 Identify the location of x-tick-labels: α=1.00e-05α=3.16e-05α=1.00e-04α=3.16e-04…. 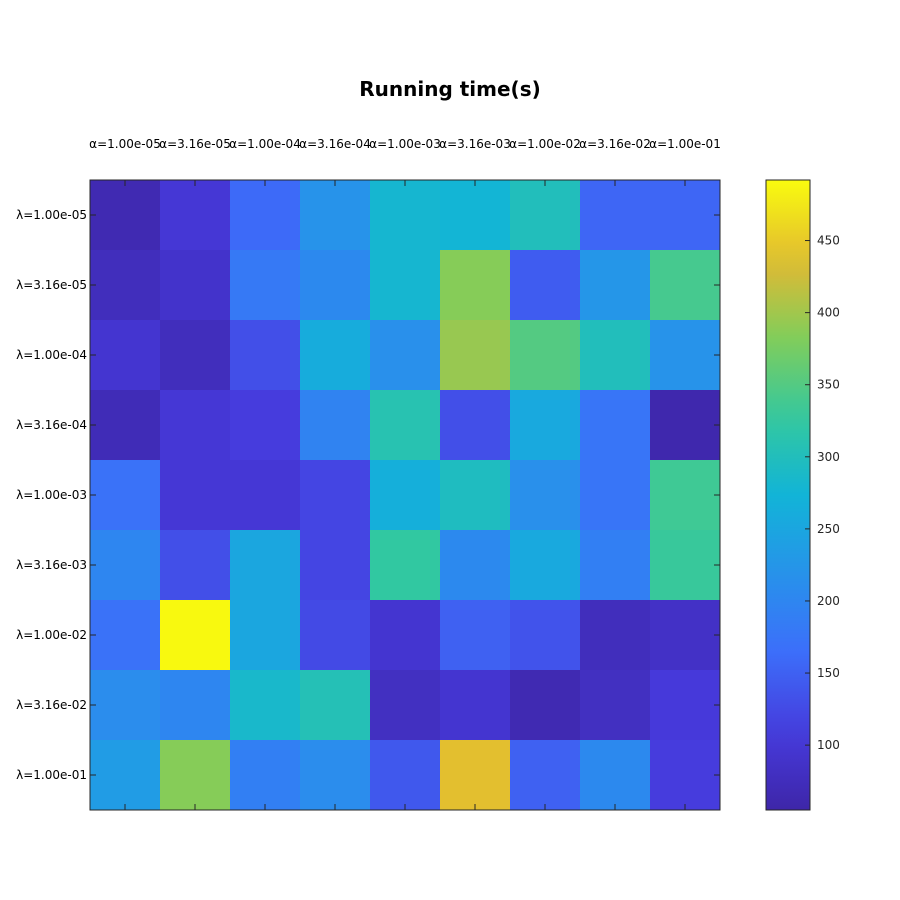
(405, 144).